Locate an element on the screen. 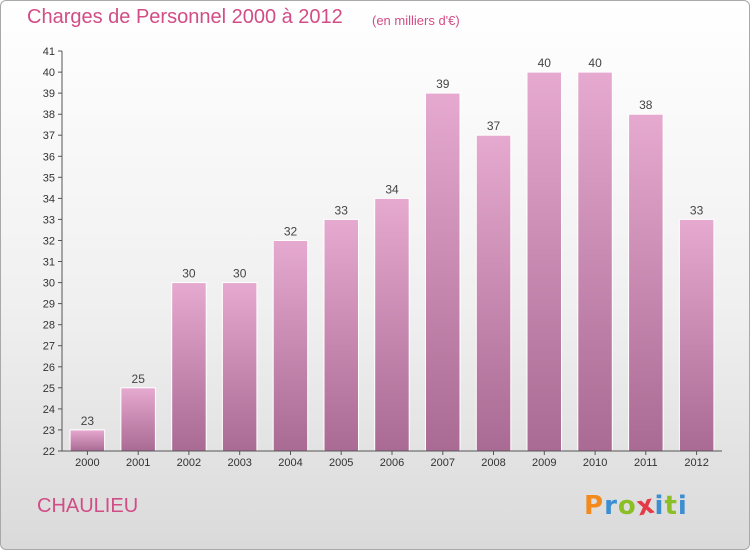 This screenshot has width=750, height=550. bar-2008 is located at coordinates (493, 293).